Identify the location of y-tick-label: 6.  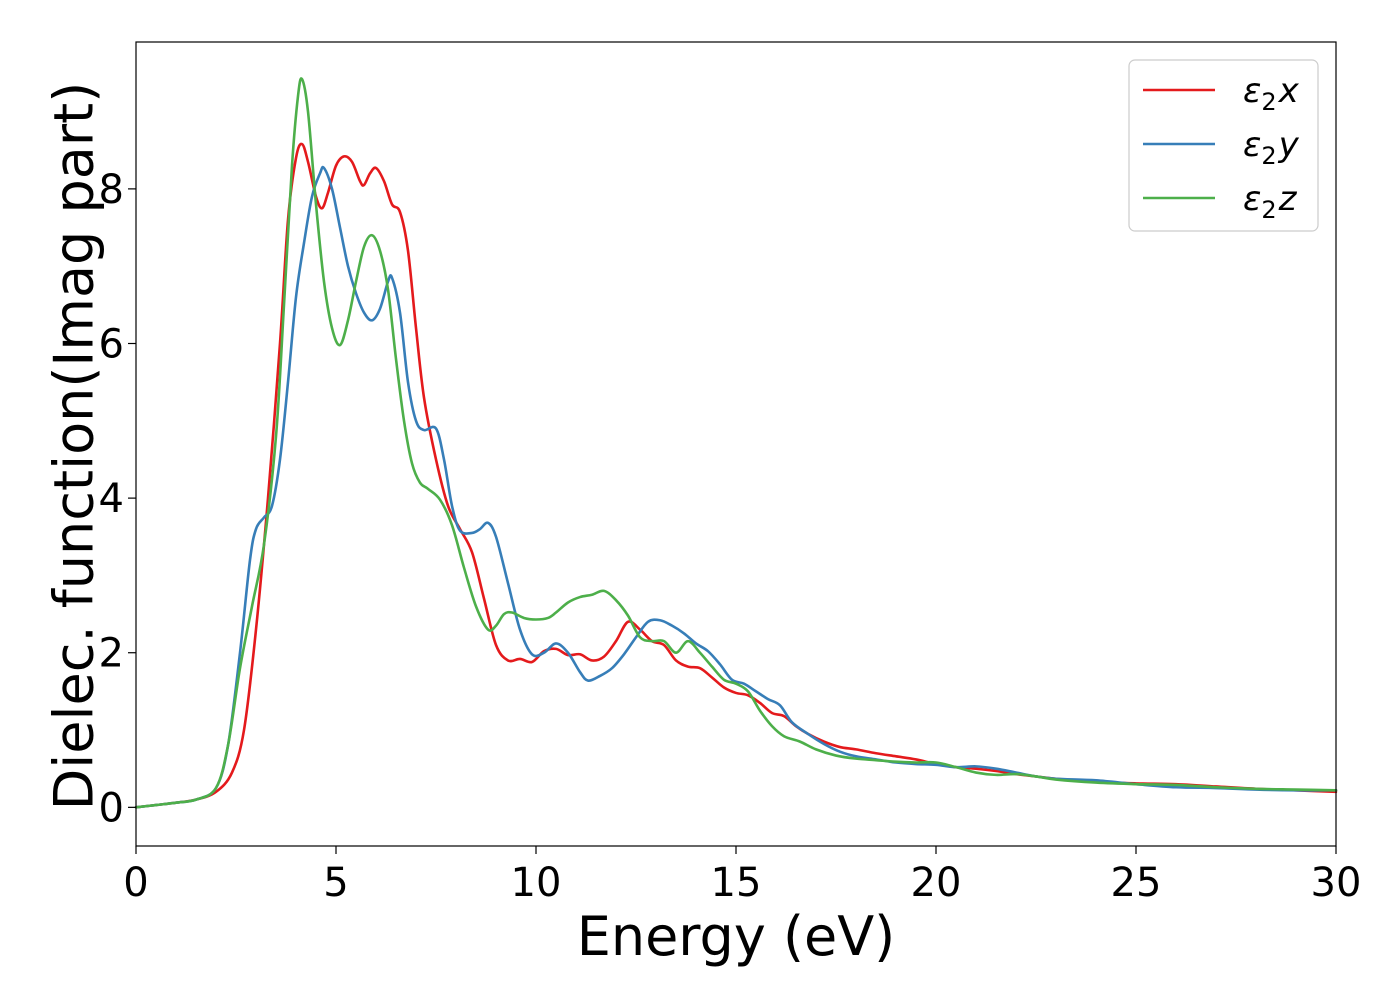
(111, 345).